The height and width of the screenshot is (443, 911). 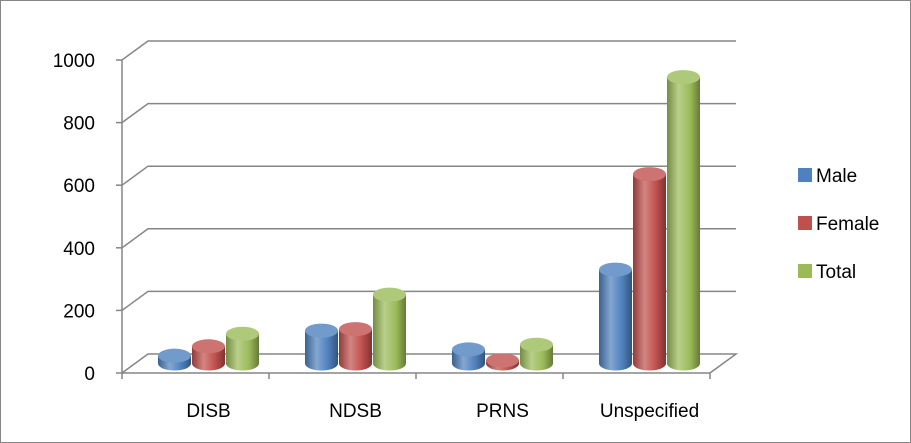 What do you see at coordinates (79, 124) in the screenshot?
I see `y-tick-label: 800` at bounding box center [79, 124].